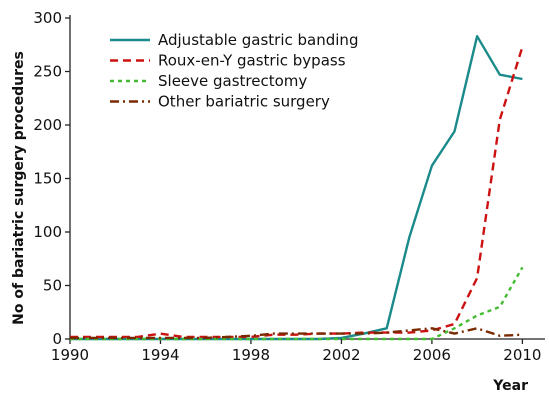 Image resolution: width=549 pixels, height=394 pixels. I want to click on y-axis-title-group: No of bariatric surgery procedures, so click(19, 188).